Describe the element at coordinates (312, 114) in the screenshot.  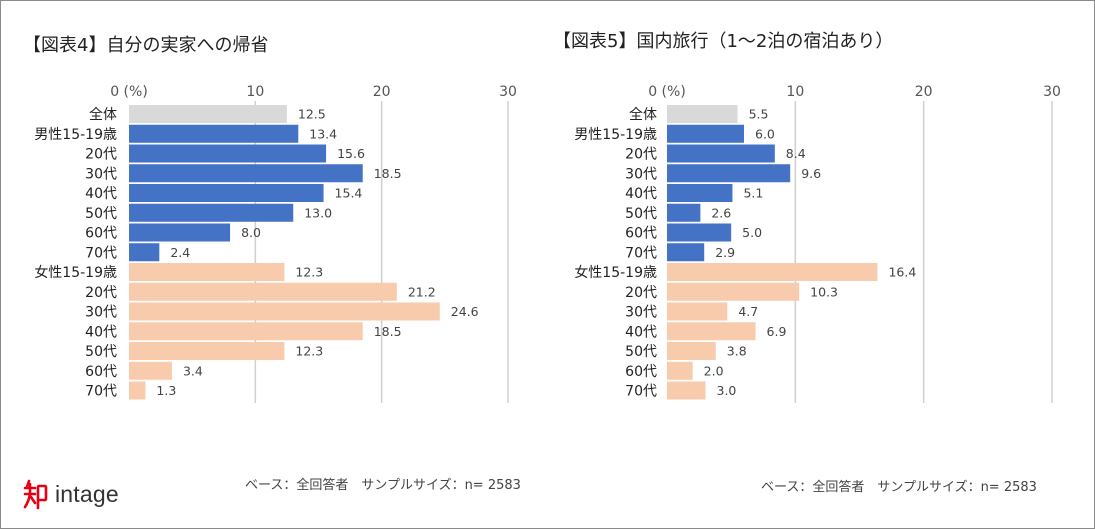
I see `value-label-1: 12.5` at that location.